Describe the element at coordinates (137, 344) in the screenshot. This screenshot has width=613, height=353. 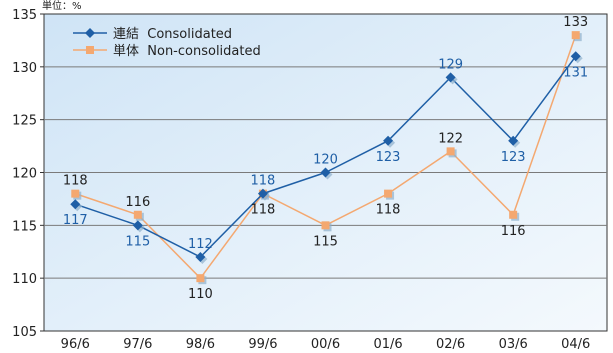
I see `x-tick-label: 97/6` at that location.